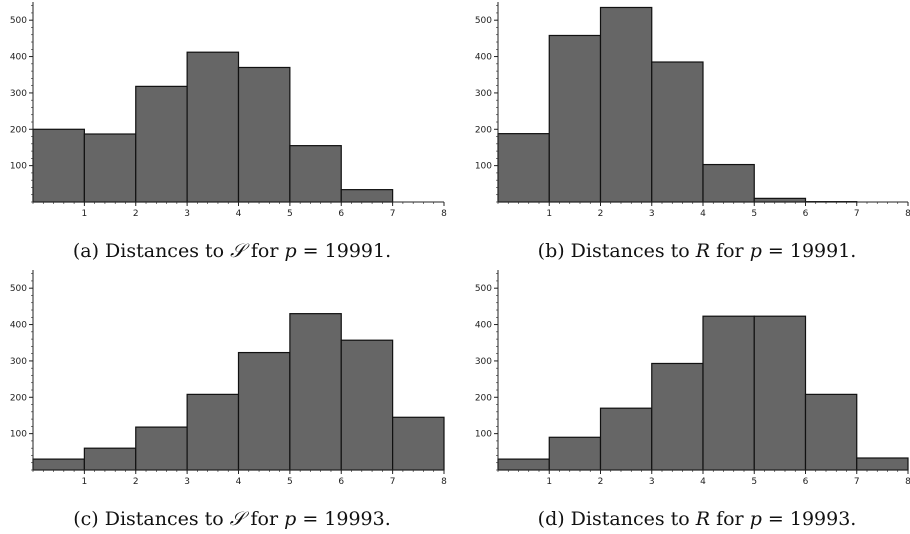  I want to click on caption-d: (d) Distances to R for p = 19993., so click(697, 519).